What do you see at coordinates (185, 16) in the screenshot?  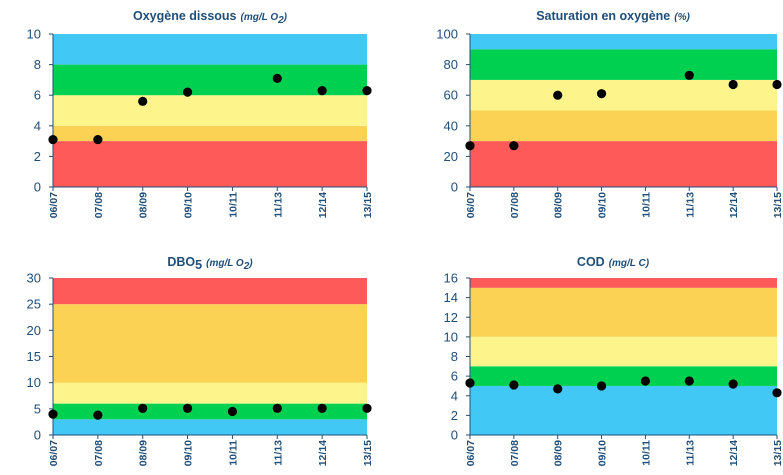 I see `chart-title-main: Oxygène dissous` at bounding box center [185, 16].